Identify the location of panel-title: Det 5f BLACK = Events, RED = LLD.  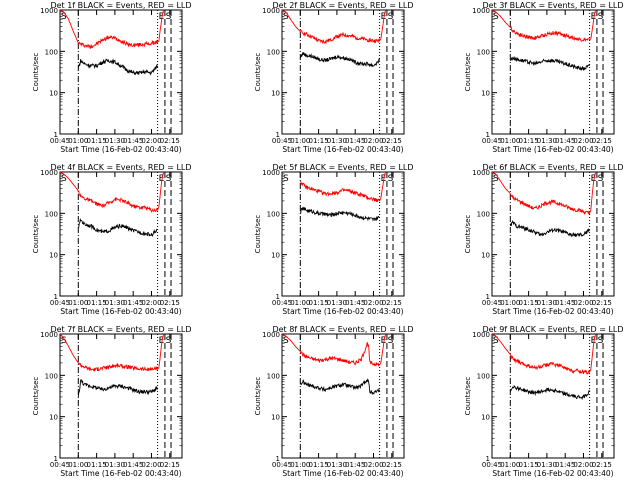
(342, 167).